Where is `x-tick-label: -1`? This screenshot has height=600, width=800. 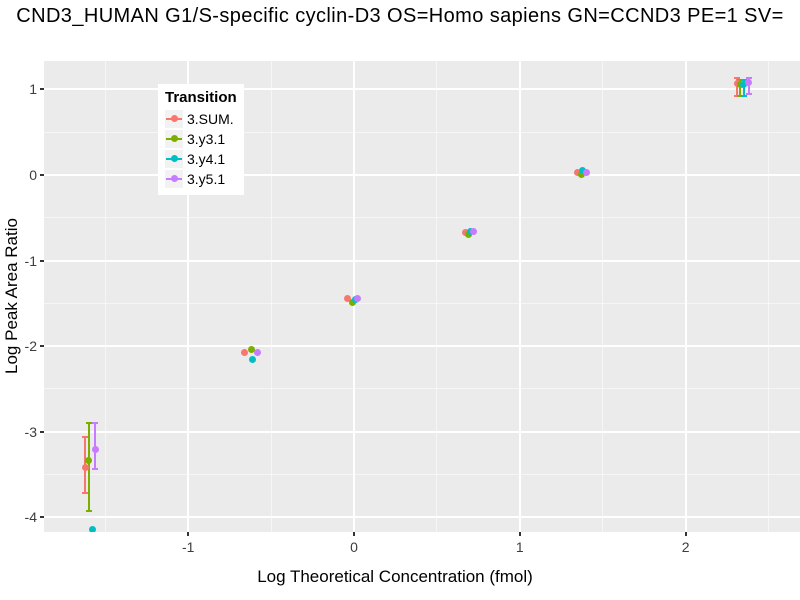 x-tick-label: -1 is located at coordinates (188, 547).